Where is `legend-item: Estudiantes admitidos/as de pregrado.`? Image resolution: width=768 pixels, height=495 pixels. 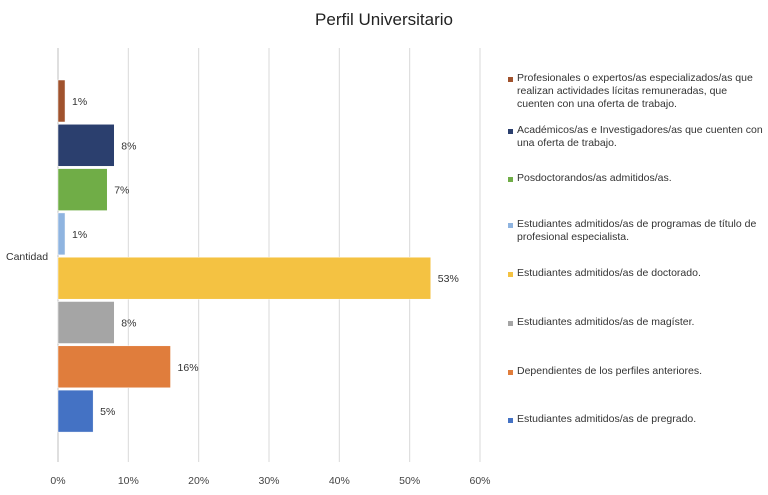
legend-item: Estudiantes admitidos/as de pregrado. is located at coordinates (635, 419).